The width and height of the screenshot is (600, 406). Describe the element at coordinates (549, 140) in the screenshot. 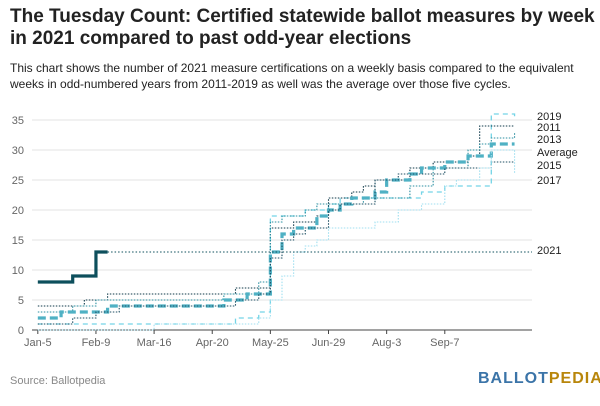

I see `series-label-2013: 2013` at that location.